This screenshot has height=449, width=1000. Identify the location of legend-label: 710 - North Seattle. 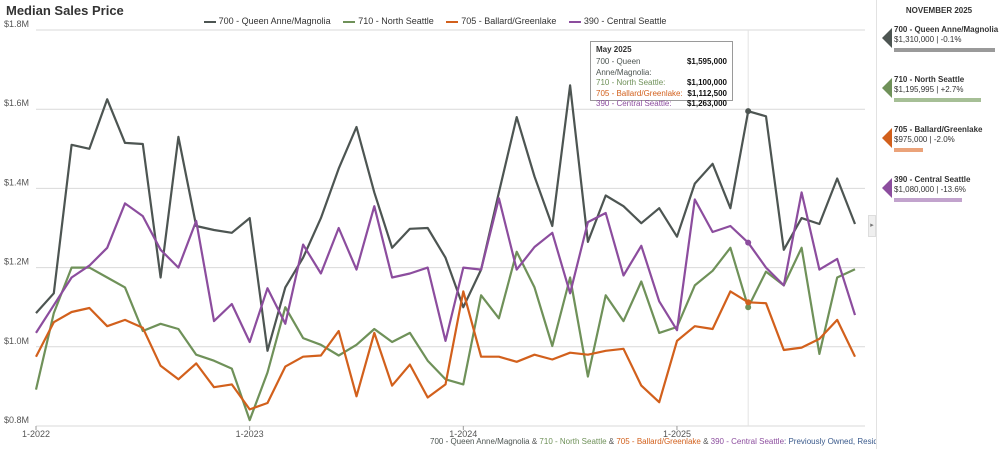
(396, 21).